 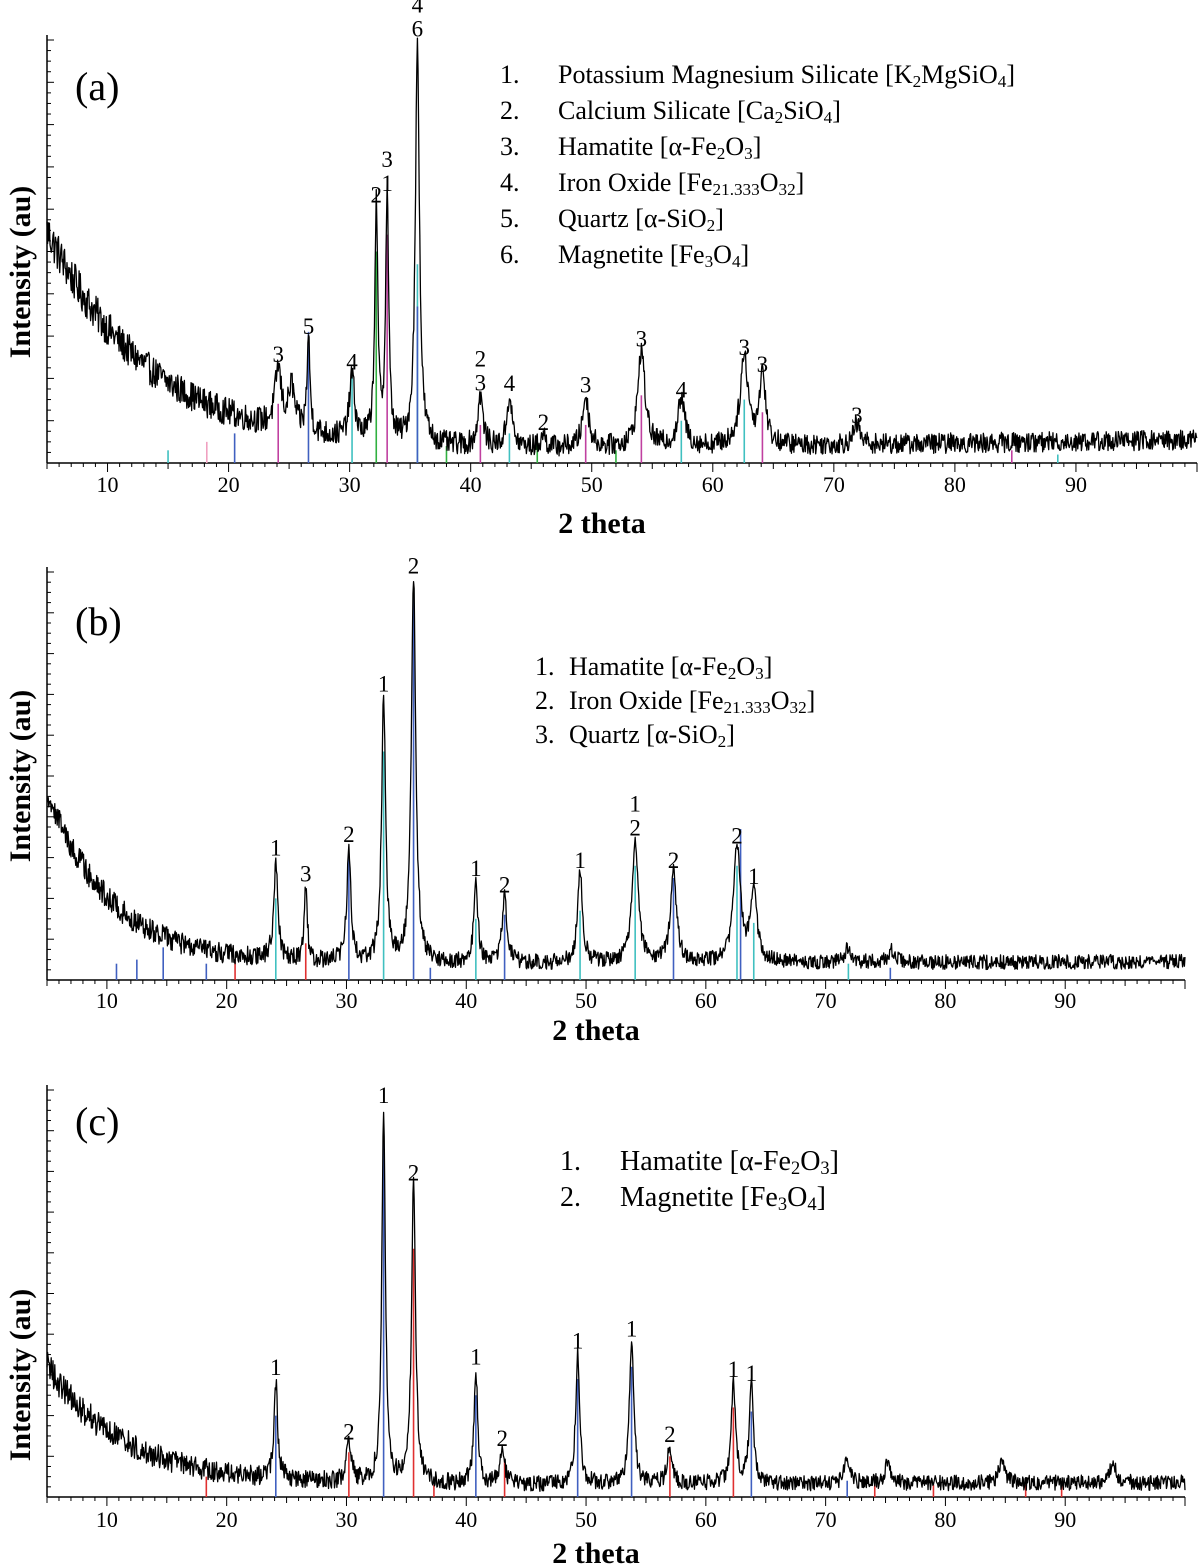 What do you see at coordinates (787, 189) in the screenshot?
I see `formula-subscript: 32` at bounding box center [787, 189].